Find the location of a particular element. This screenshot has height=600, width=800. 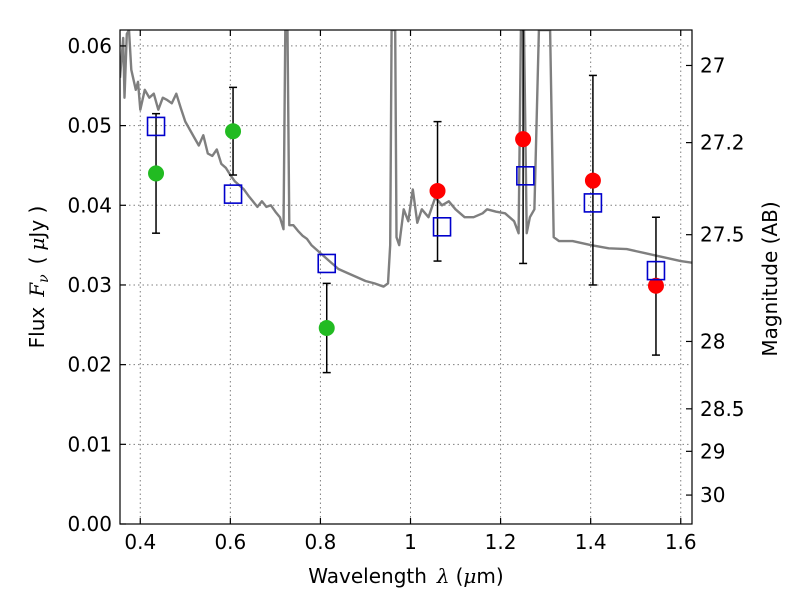

x-tick-labels: 0.4 0.6 0.8 1 1.2 1.4 1.6 is located at coordinates (410, 542).